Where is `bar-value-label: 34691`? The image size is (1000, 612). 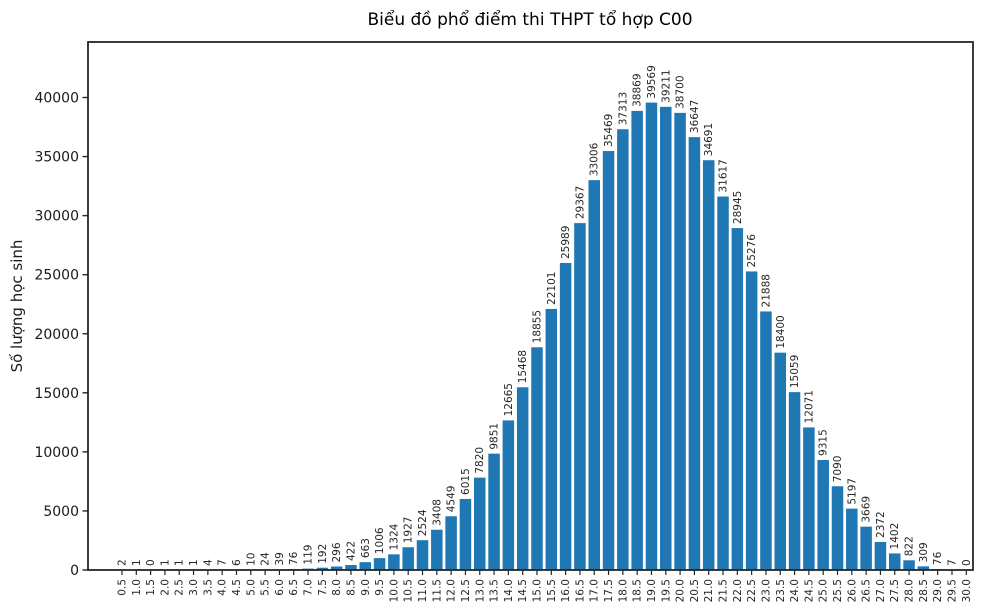
bar-value-label: 34691 is located at coordinates (709, 139).